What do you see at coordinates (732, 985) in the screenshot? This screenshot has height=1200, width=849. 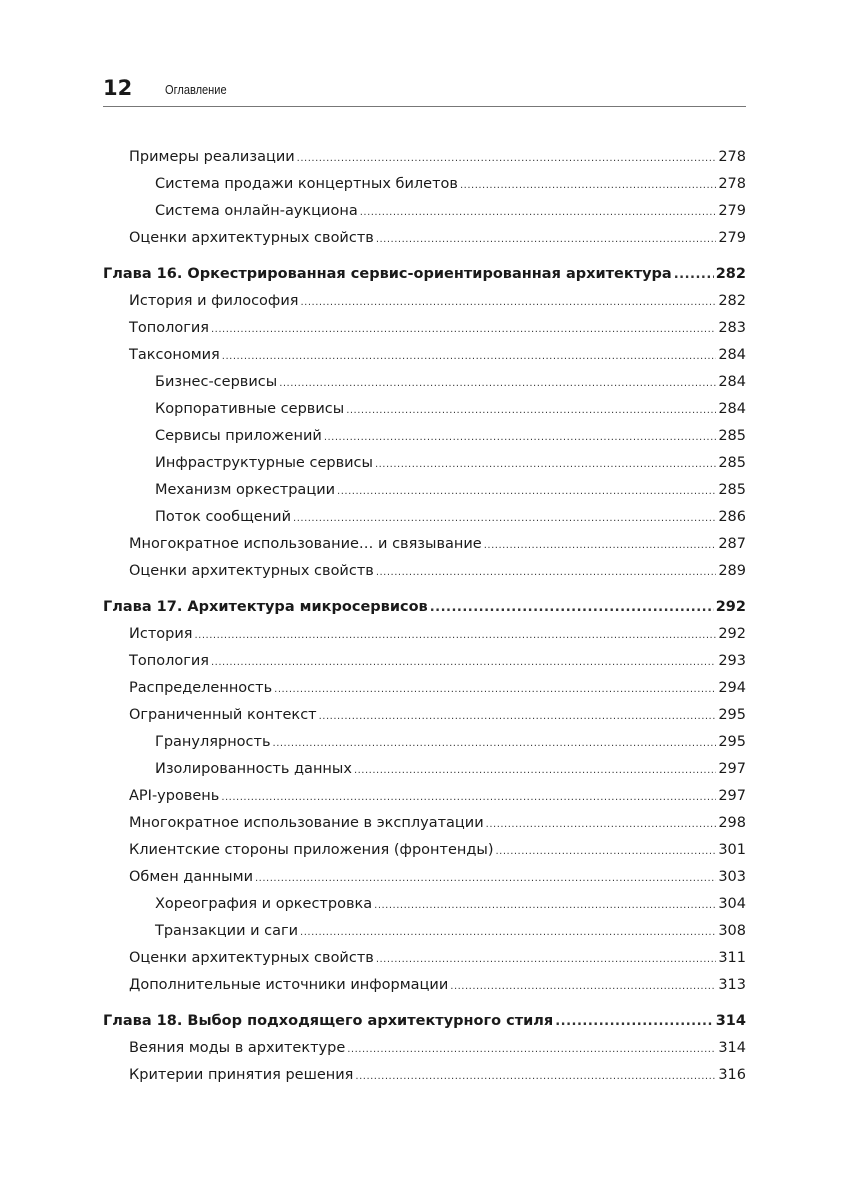 I see `toc-entry-page: 313` at bounding box center [732, 985].